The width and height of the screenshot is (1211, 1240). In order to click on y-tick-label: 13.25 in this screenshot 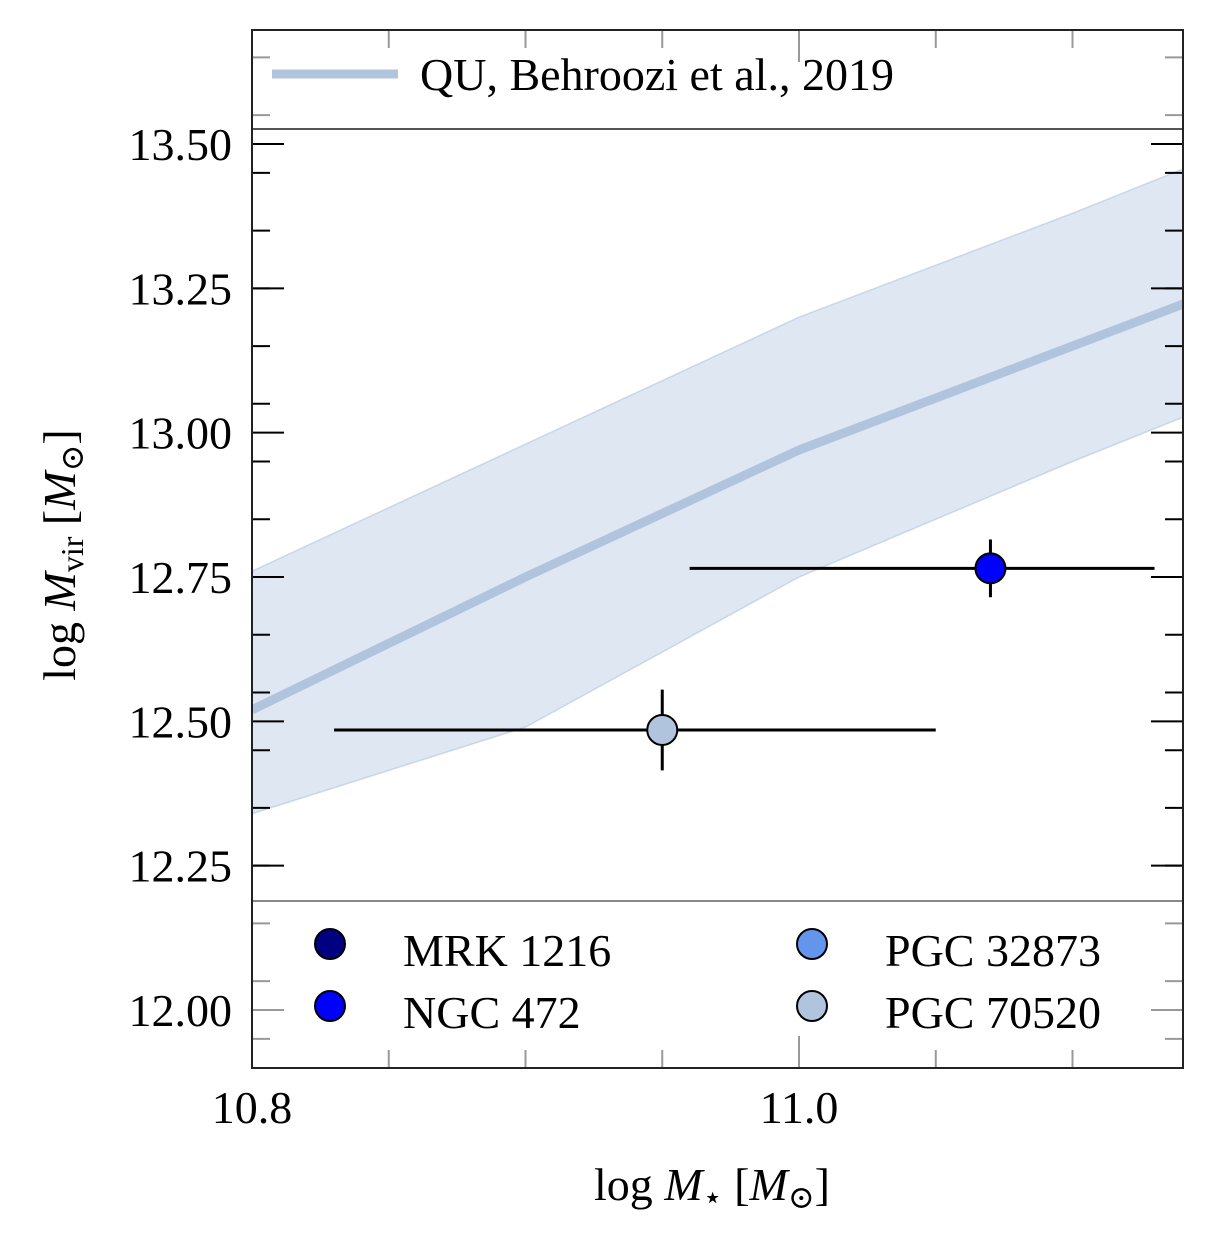, I will do `click(181, 288)`.